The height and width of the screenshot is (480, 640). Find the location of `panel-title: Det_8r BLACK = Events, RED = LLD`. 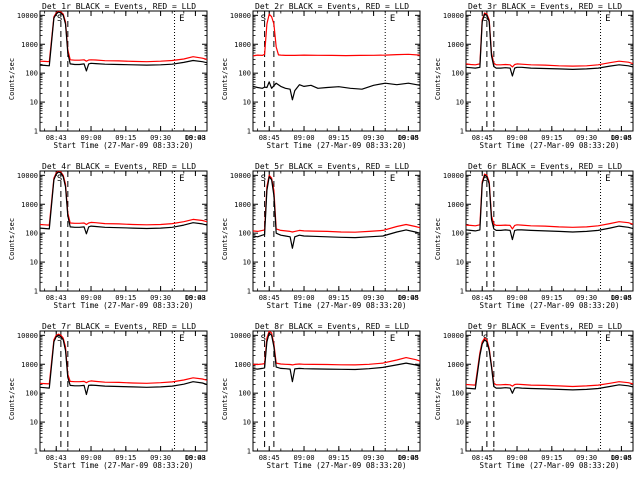

panel-title: Det_8r BLACK = Events, RED = LLD is located at coordinates (332, 326).